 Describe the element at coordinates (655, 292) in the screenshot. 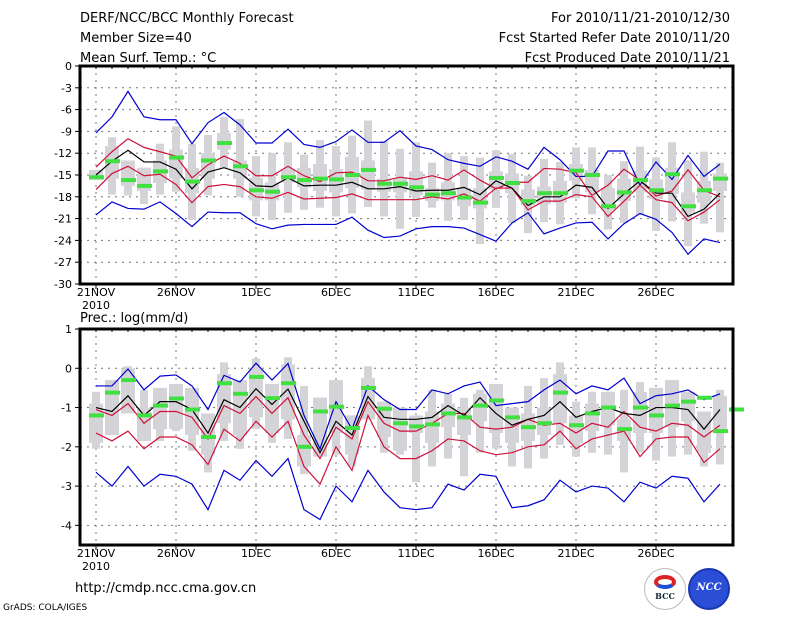

I see `x-tick-label: 26DEC` at that location.